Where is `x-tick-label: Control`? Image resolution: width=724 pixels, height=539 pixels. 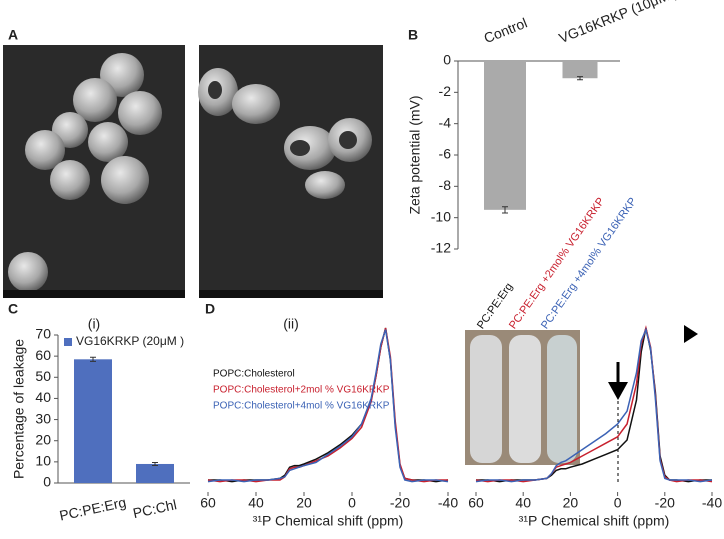
x-tick-label: Control is located at coordinates (506, 30).